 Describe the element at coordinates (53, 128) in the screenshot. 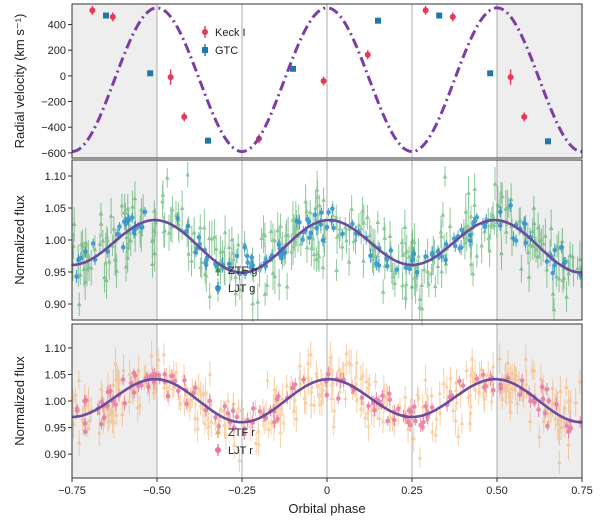

I see `y-tick-label: −400` at that location.